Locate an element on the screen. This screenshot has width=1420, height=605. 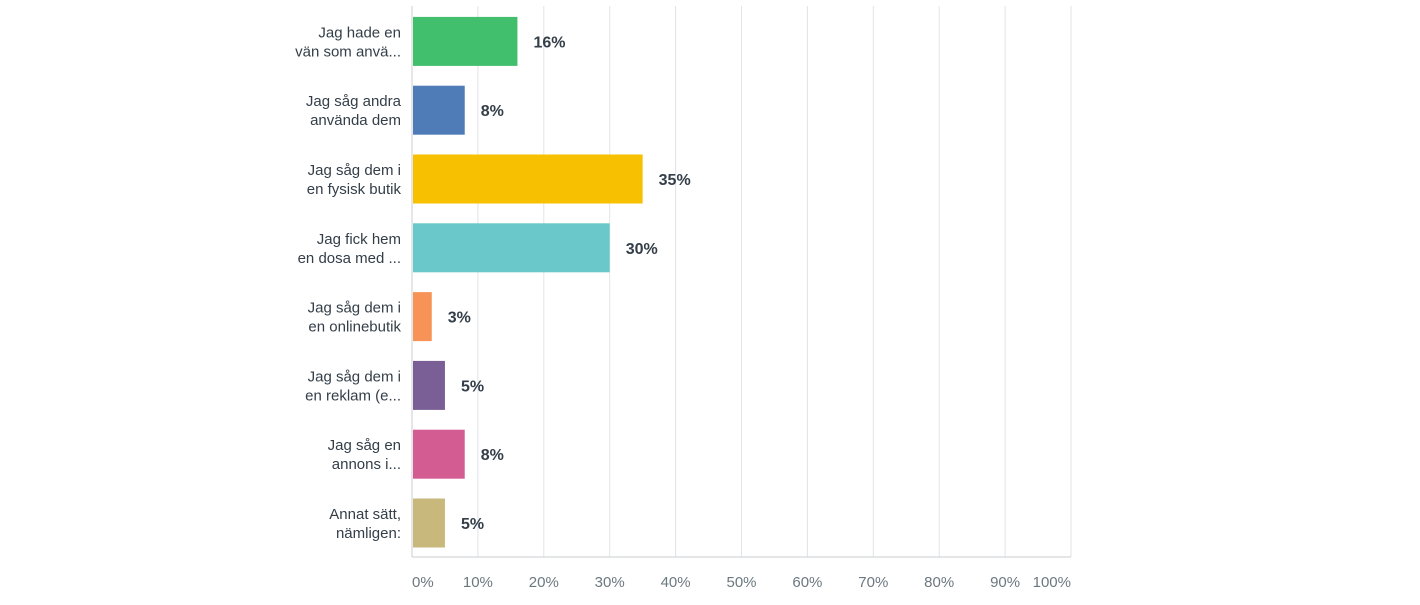
category-label: Jag såg dem i en onlinebutik is located at coordinates (355, 318).